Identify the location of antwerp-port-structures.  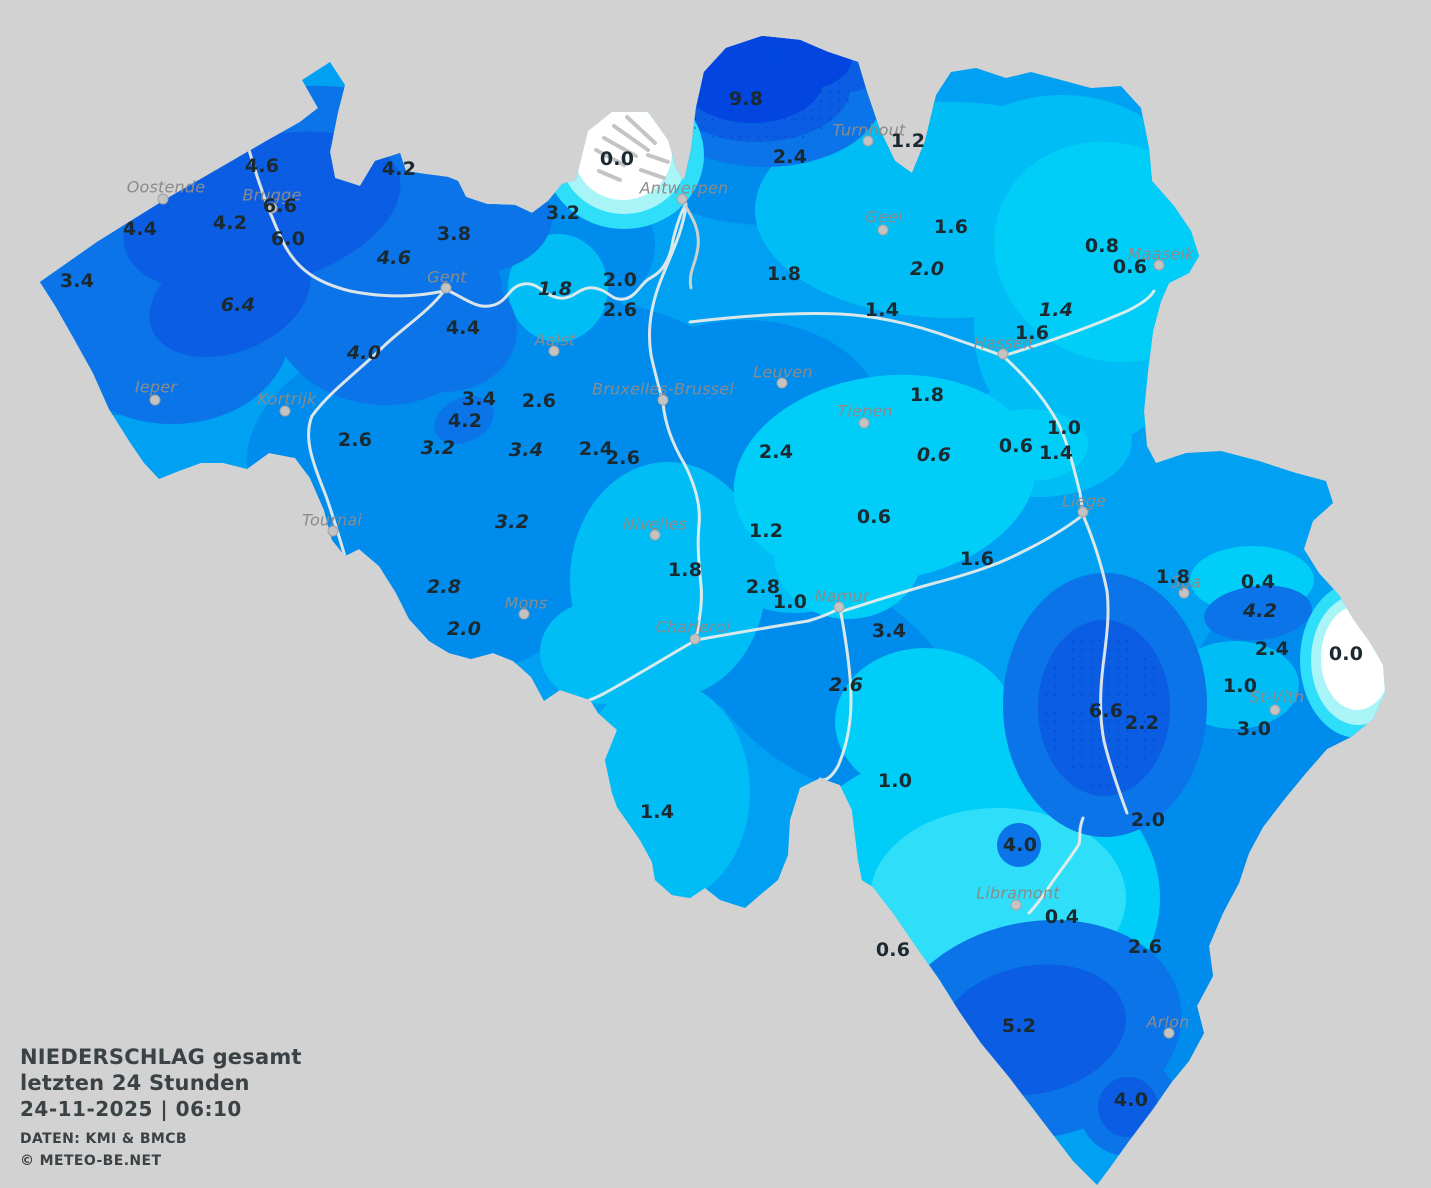
(632, 148).